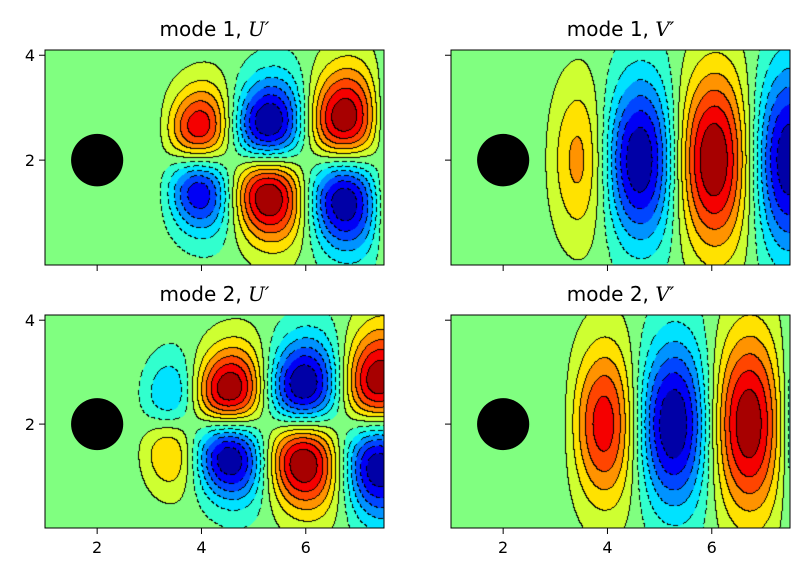  Describe the element at coordinates (215, 294) in the screenshot. I see `panel-title: mode 2, U′` at that location.